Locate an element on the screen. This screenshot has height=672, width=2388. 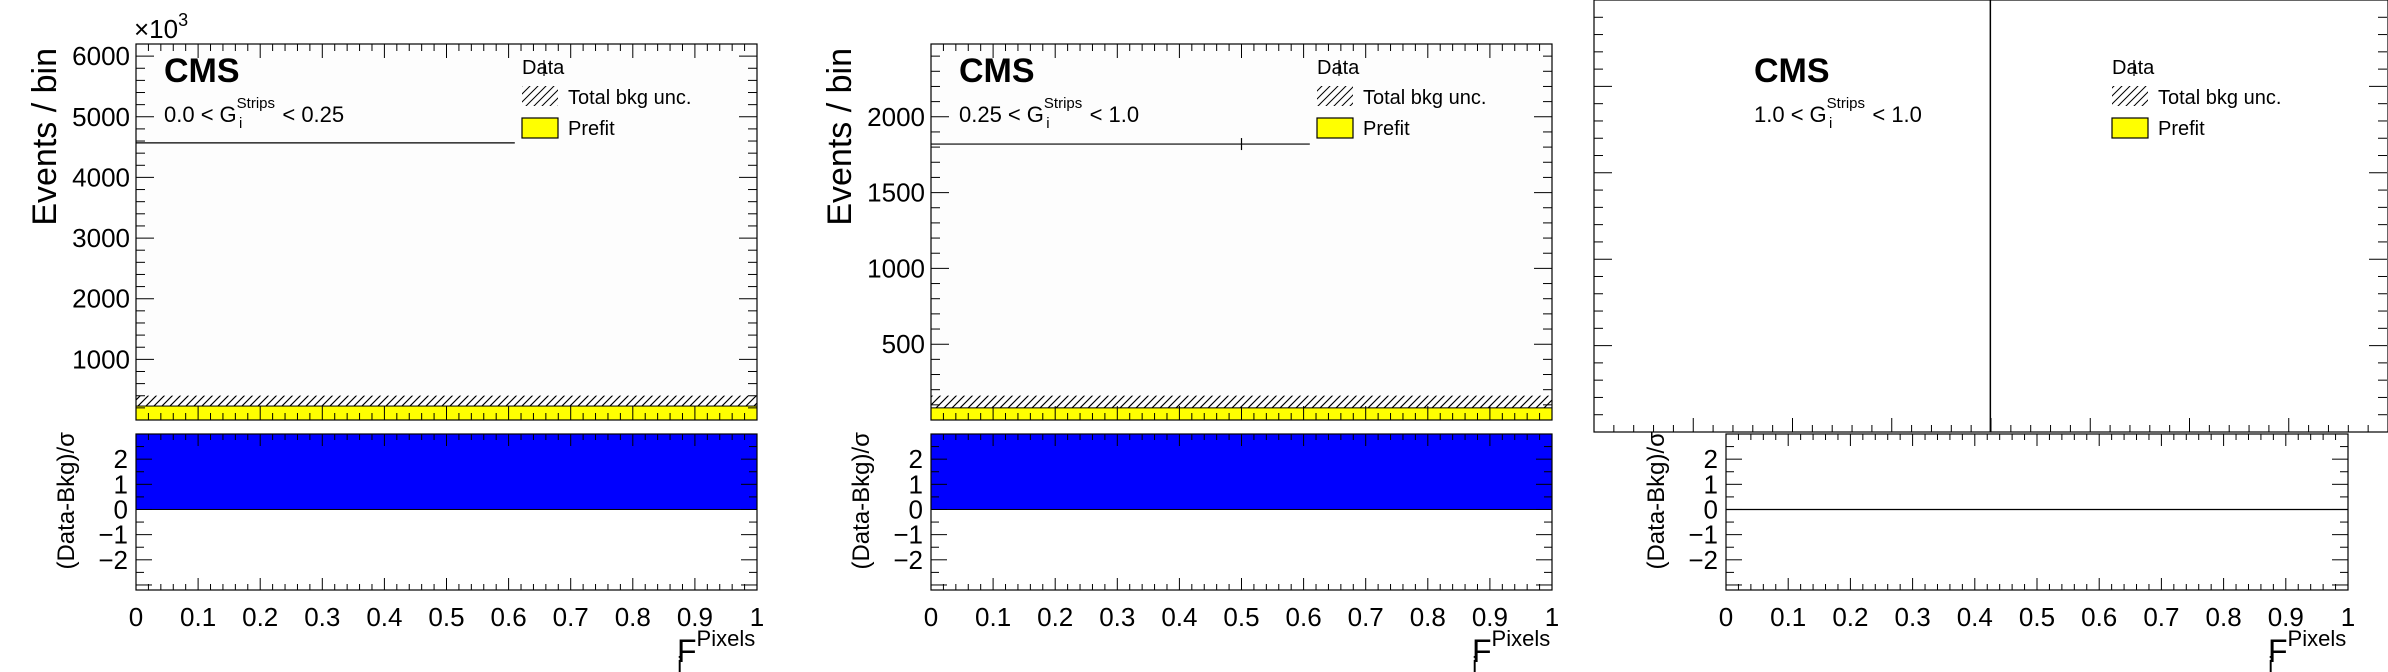
y-tick-label: 5000 is located at coordinates (101, 117).